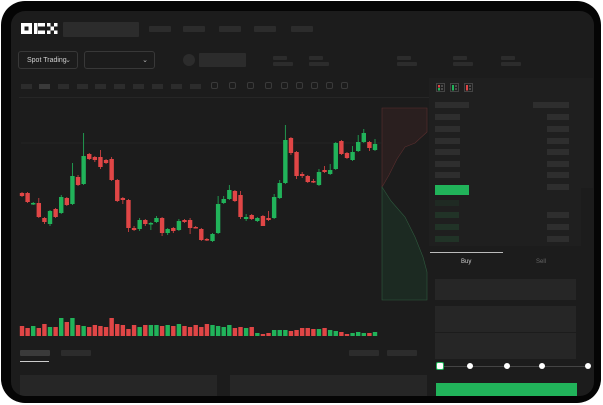  What do you see at coordinates (40, 28) in the screenshot?
I see `okx-logo` at bounding box center [40, 28].